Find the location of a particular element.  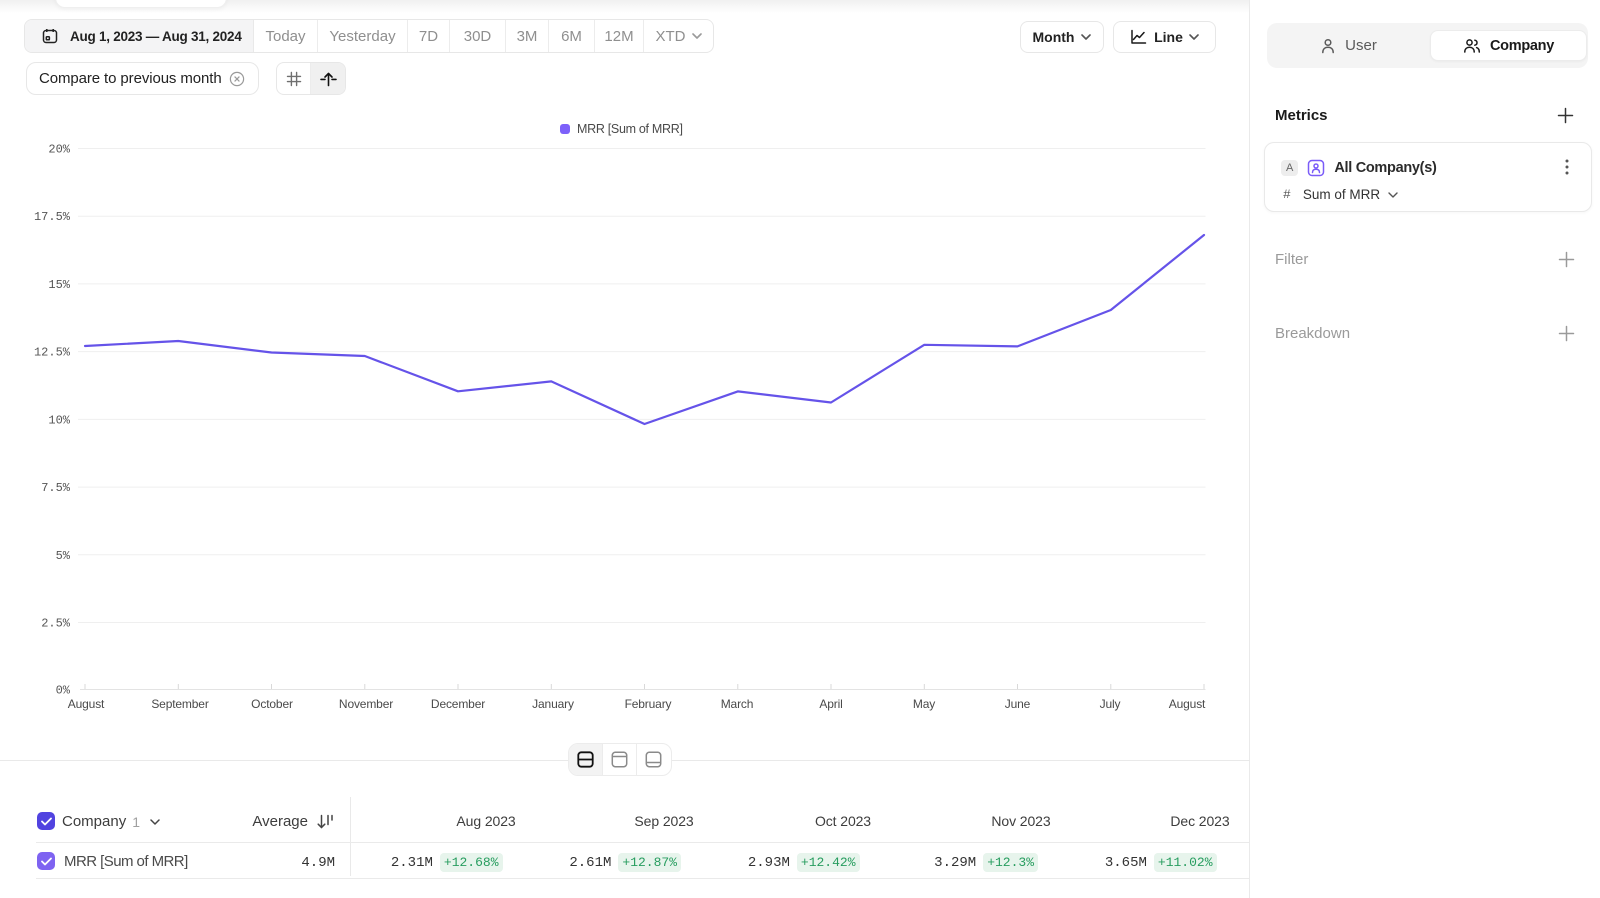

svg-text: April is located at coordinates (830, 704).